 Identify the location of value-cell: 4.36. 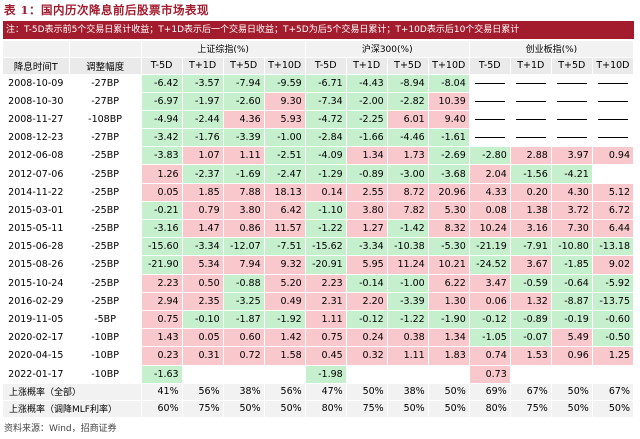
(244, 120).